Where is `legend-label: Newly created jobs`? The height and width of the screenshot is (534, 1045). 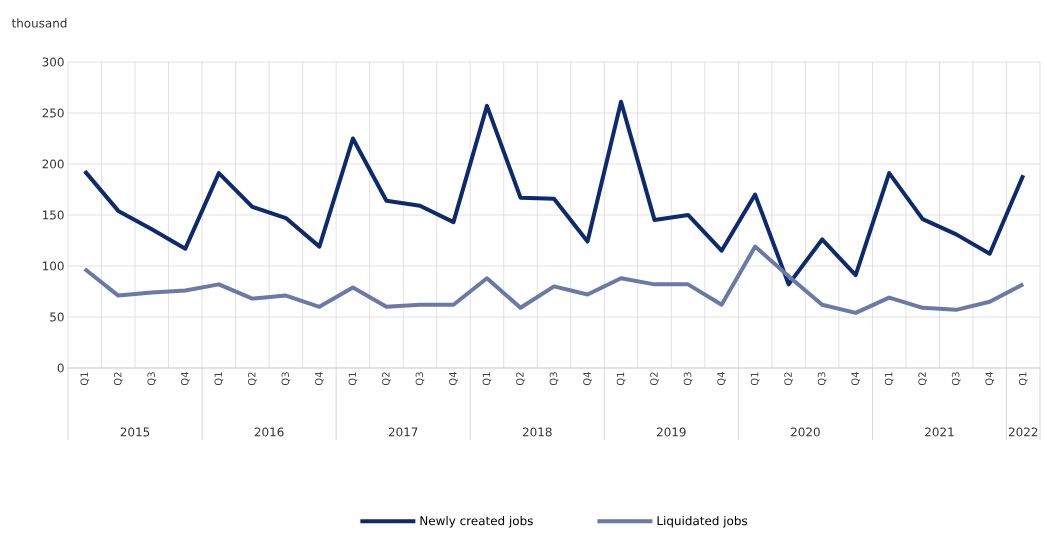
legend-label: Newly created jobs is located at coordinates (476, 521).